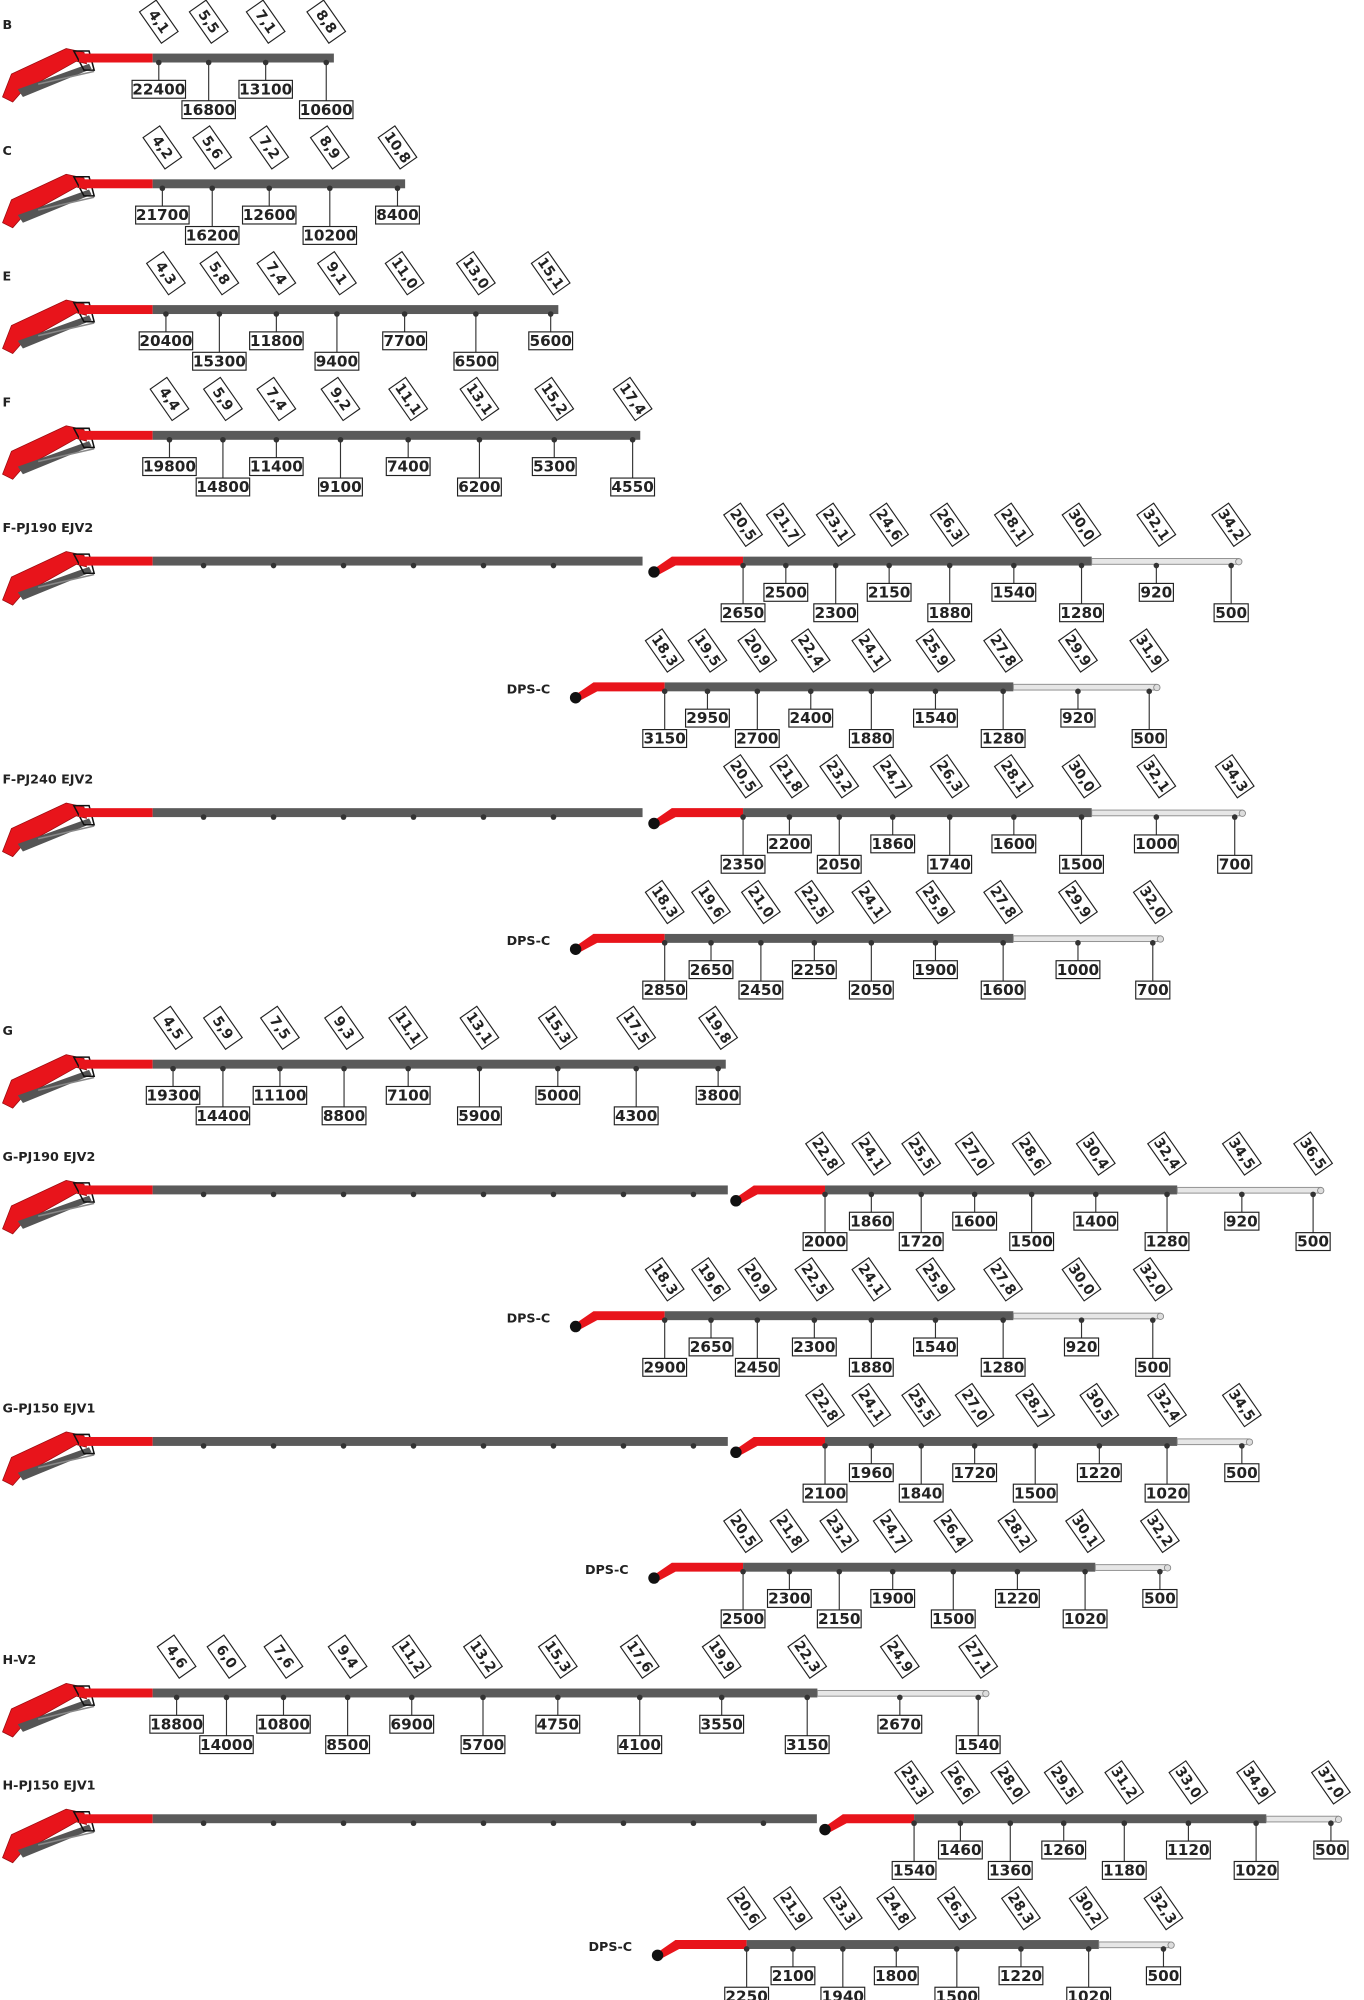 This screenshot has height=2000, width=1364. Describe the element at coordinates (49, 1157) in the screenshot. I see `row-label: G-PJ190 EJV2` at that location.